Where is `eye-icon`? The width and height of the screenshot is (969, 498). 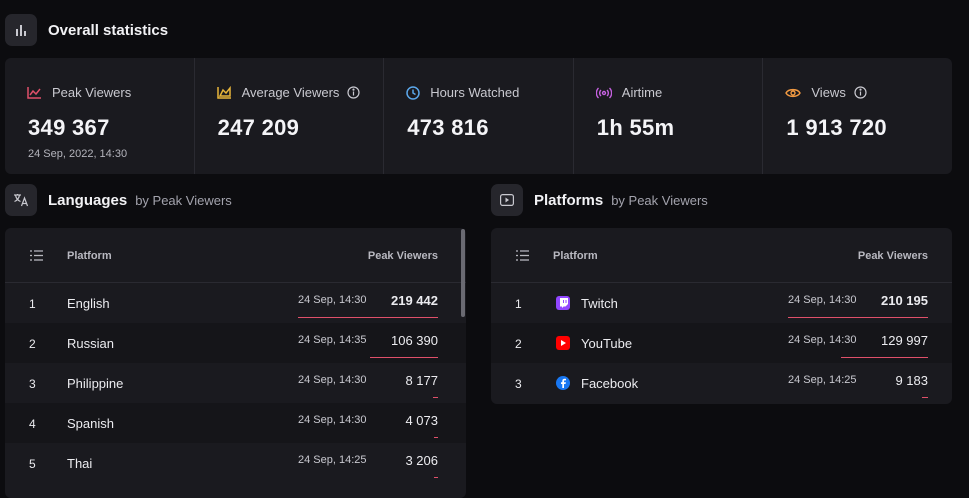
eye-icon is located at coordinates (793, 92).